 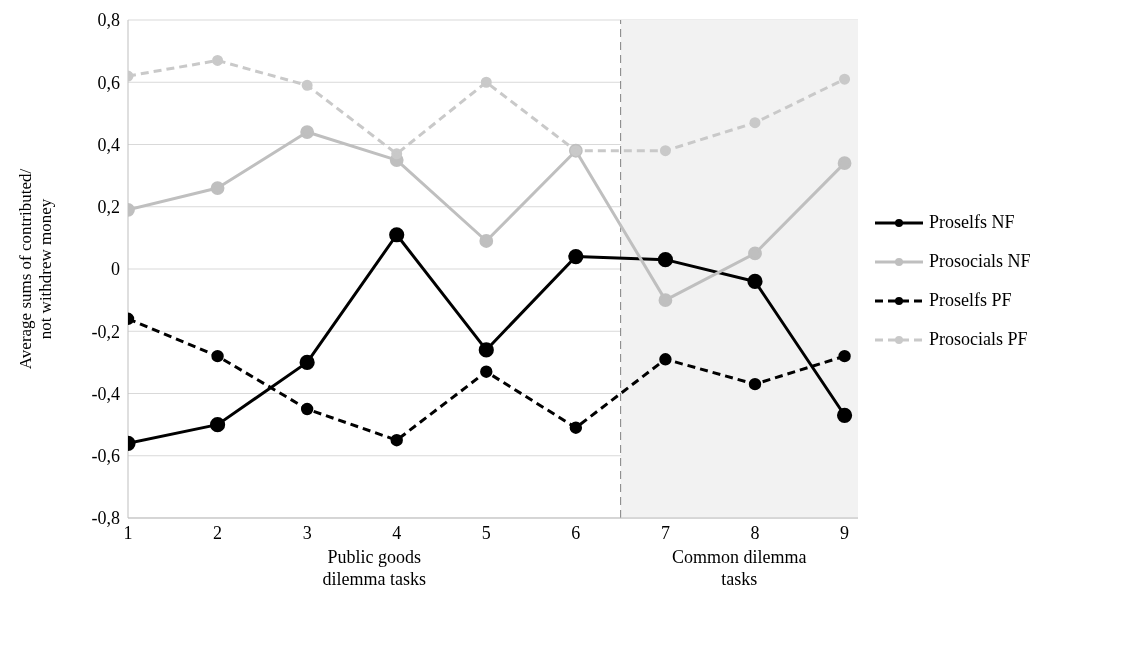 I want to click on x-tick-label: 5, so click(x=486, y=532).